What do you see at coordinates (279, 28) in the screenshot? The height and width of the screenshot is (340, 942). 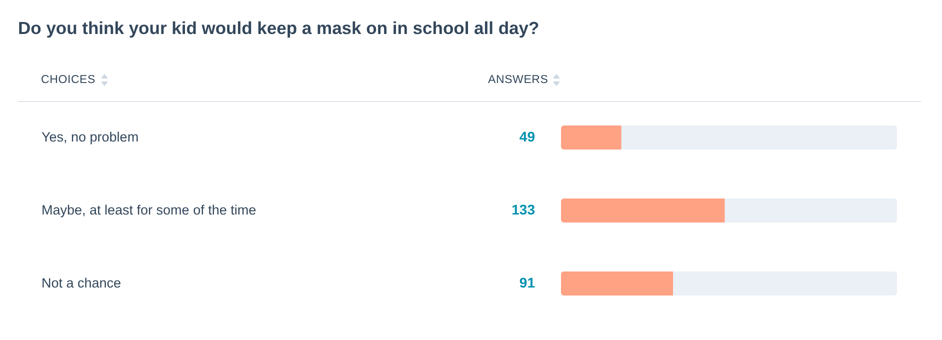 I see `text: Do you think your kid would keep a mask on in school all day?` at bounding box center [279, 28].